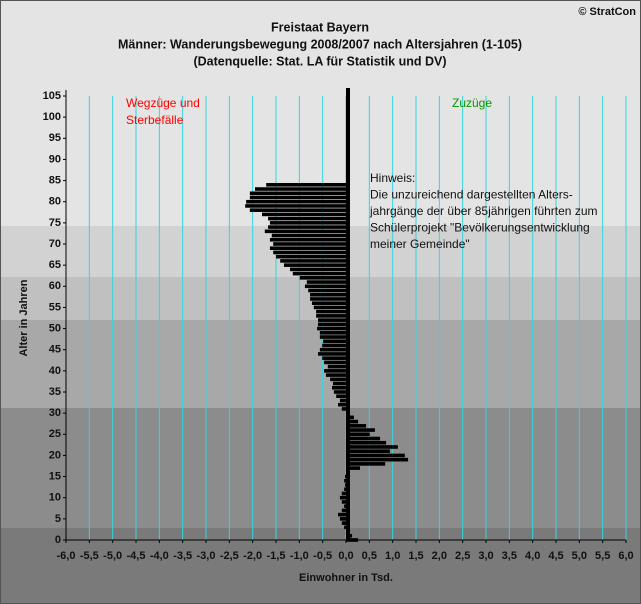  What do you see at coordinates (320, 27) in the screenshot?
I see `title: Freistaat Bayern` at bounding box center [320, 27].